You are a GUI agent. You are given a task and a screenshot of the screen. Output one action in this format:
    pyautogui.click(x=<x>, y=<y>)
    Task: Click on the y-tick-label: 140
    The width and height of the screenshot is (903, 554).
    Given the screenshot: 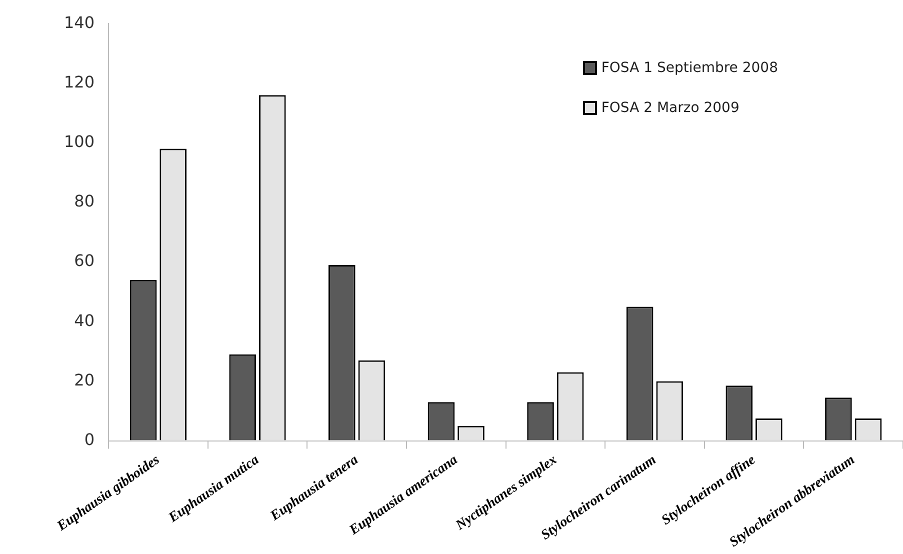 What is the action you would take?
    pyautogui.click(x=79, y=22)
    